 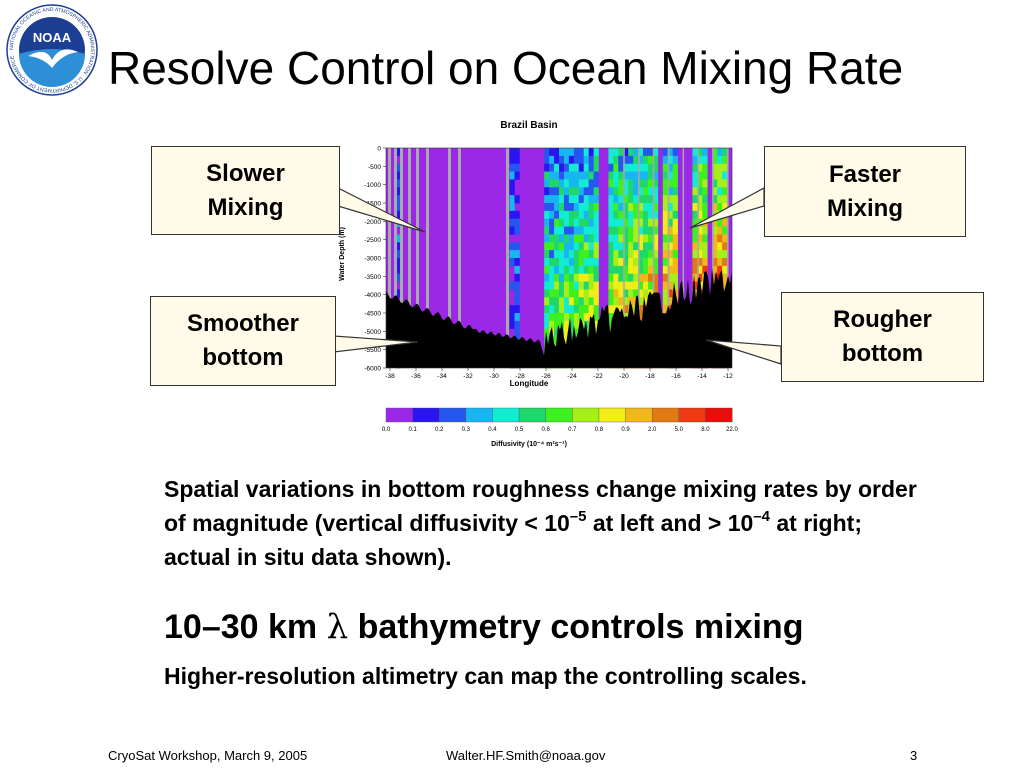 What do you see at coordinates (52, 37) in the screenshot?
I see `logo-wordmark: NOAA` at bounding box center [52, 37].